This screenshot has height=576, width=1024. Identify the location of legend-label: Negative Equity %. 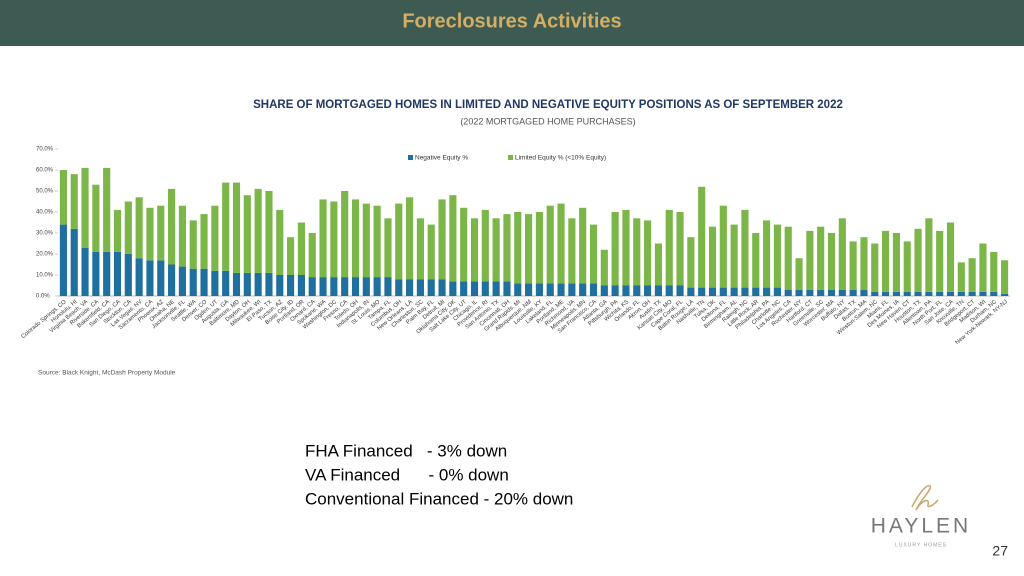
(441, 158).